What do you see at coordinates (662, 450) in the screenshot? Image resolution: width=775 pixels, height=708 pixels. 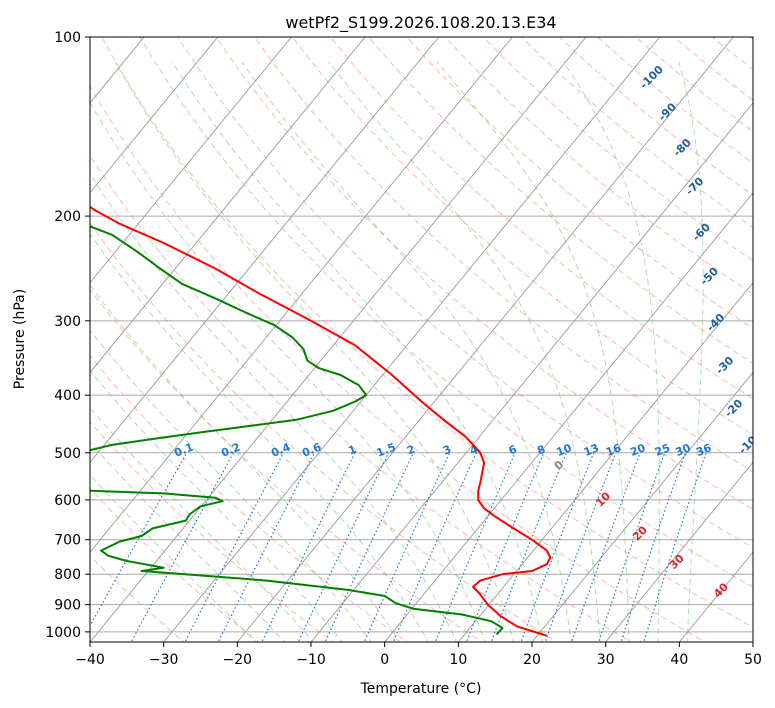 I see `mixing-ratio-label: 25` at bounding box center [662, 450].